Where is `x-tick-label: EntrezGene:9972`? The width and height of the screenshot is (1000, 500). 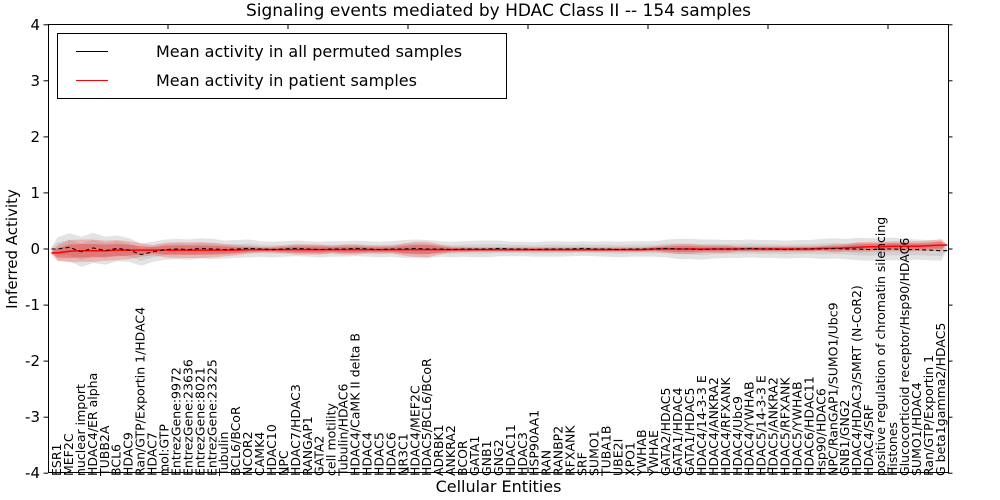
x-tick-label: EntrezGene:9972 is located at coordinates (175, 421).